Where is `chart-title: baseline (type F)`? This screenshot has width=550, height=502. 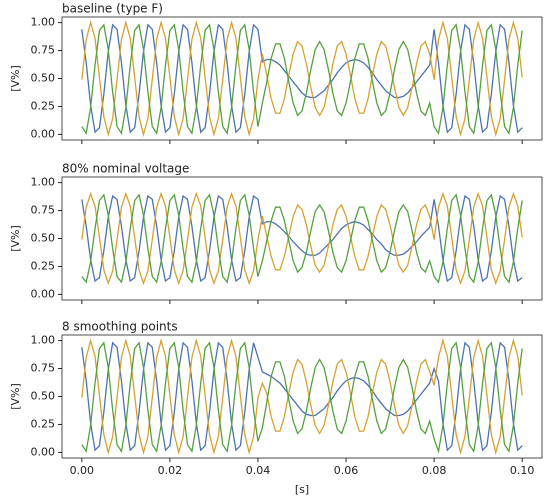
chart-title: baseline (type F) is located at coordinates (112, 9).